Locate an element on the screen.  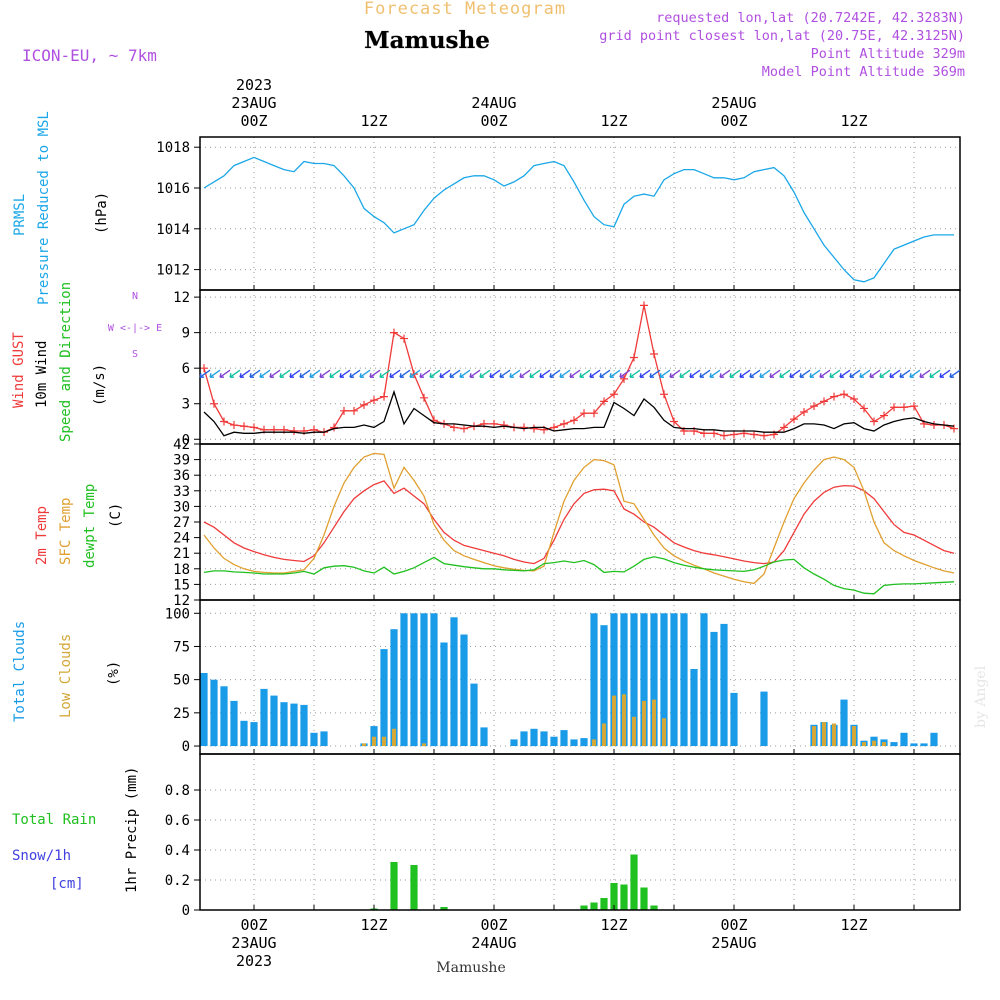
percent-unit-label: (%) is located at coordinates (114, 673).